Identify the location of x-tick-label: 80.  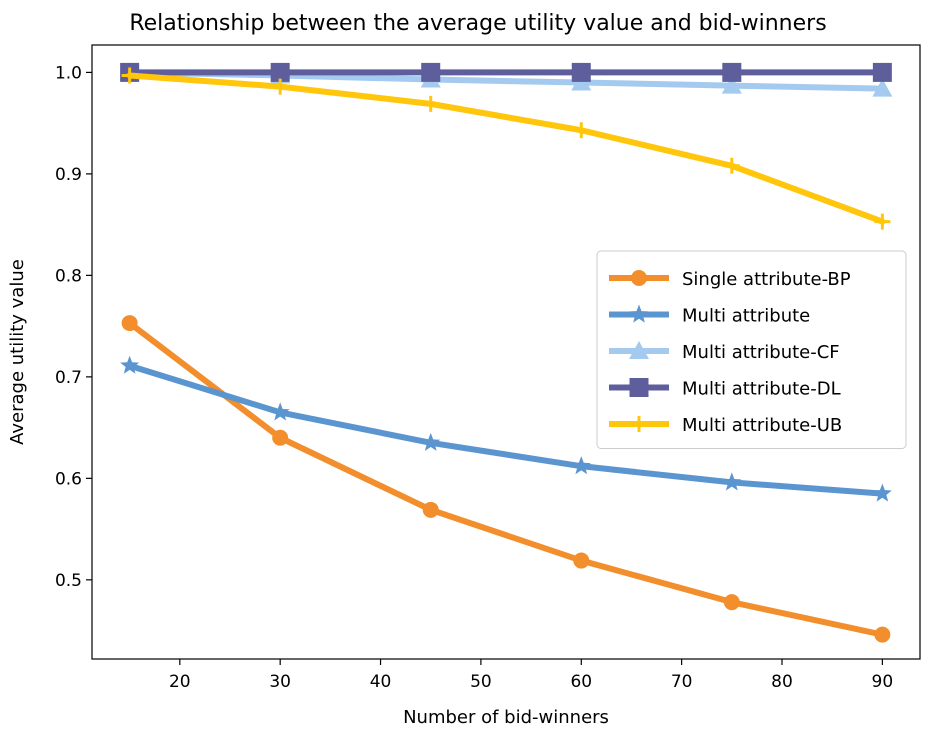
(782, 682).